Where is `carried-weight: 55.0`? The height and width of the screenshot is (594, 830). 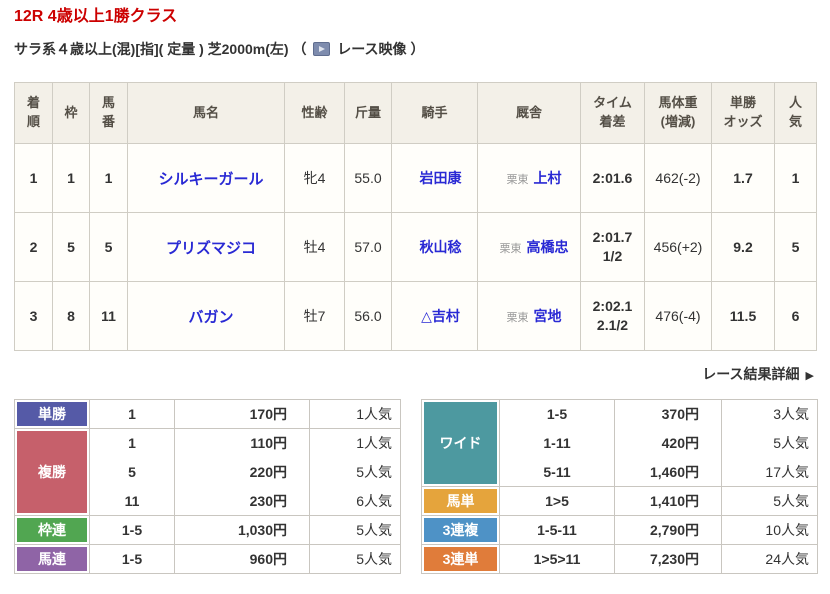
carried-weight: 55.0 is located at coordinates (368, 178).